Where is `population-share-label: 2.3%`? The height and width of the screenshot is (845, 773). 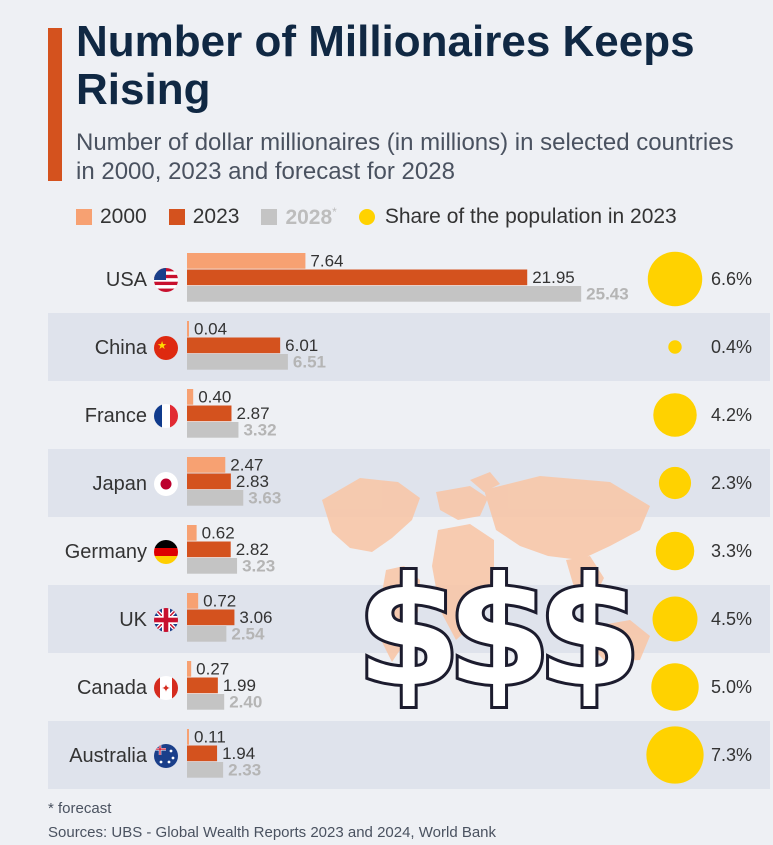 population-share-label: 2.3% is located at coordinates (731, 483).